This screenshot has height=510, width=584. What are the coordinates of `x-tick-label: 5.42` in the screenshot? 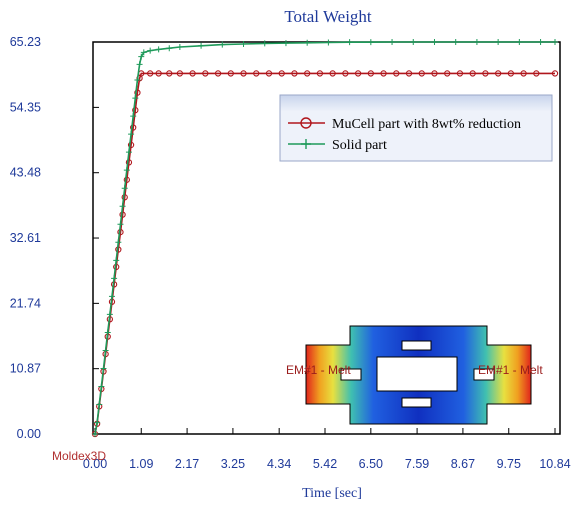 It's located at (325, 464).